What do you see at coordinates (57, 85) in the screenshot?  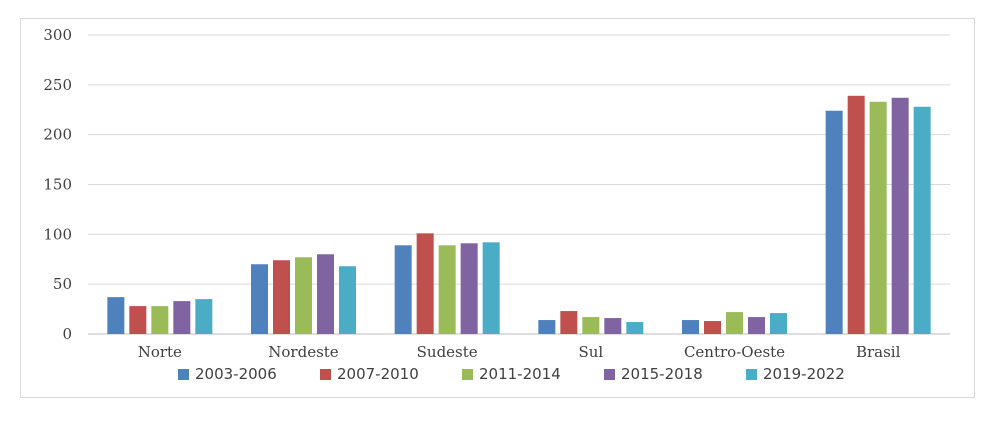 I see `y-tick-label: 250` at bounding box center [57, 85].